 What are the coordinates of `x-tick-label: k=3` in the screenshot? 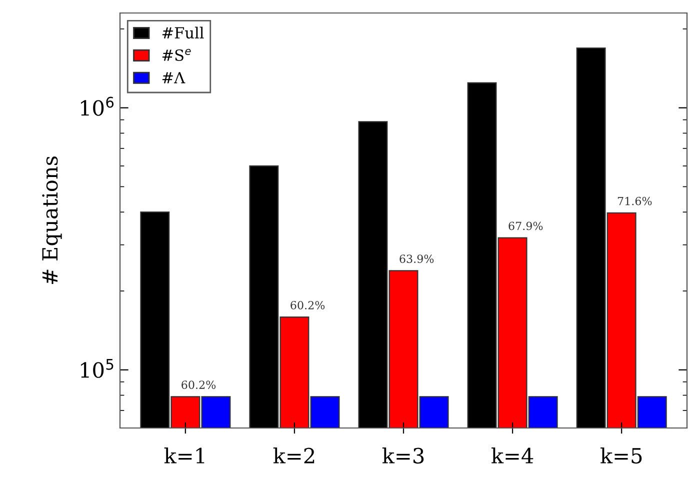 It's located at (403, 455).